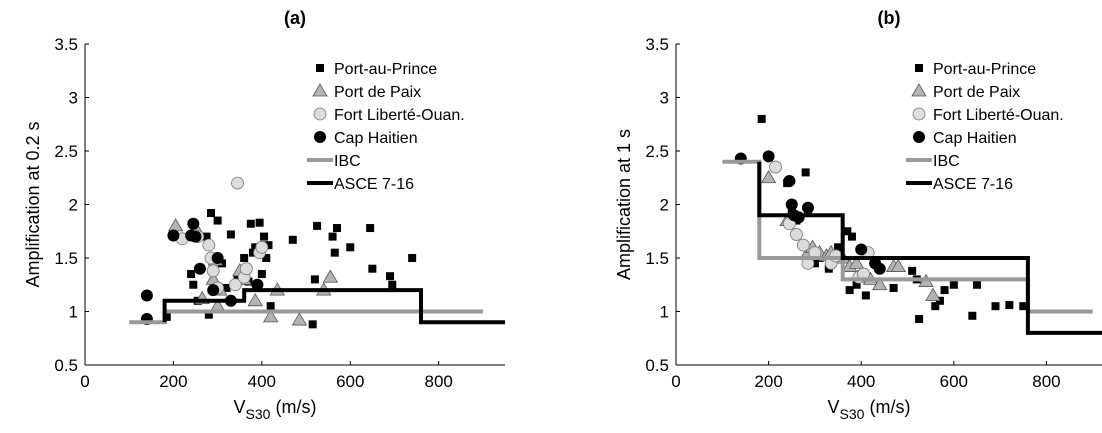 Image resolution: width=1102 pixels, height=433 pixels. Describe the element at coordinates (889, 18) in the screenshot. I see `chart-title: (b)` at that location.